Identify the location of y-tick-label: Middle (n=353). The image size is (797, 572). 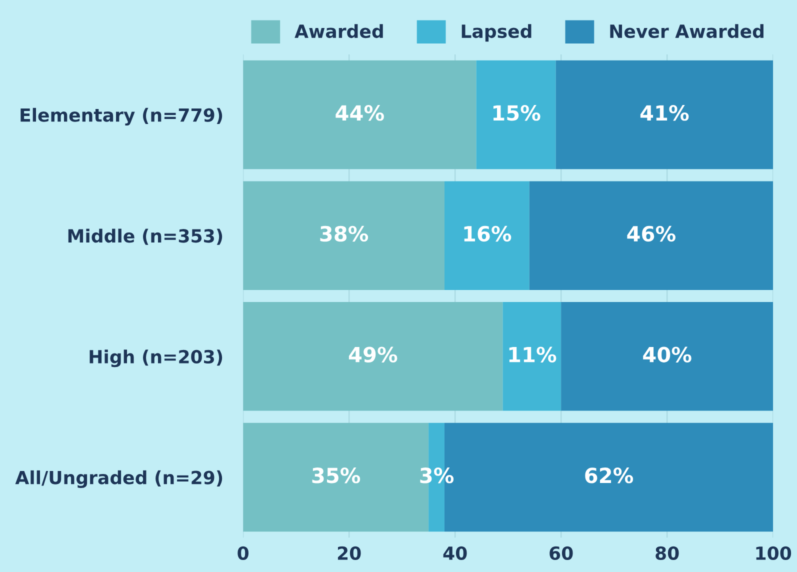
(145, 236).